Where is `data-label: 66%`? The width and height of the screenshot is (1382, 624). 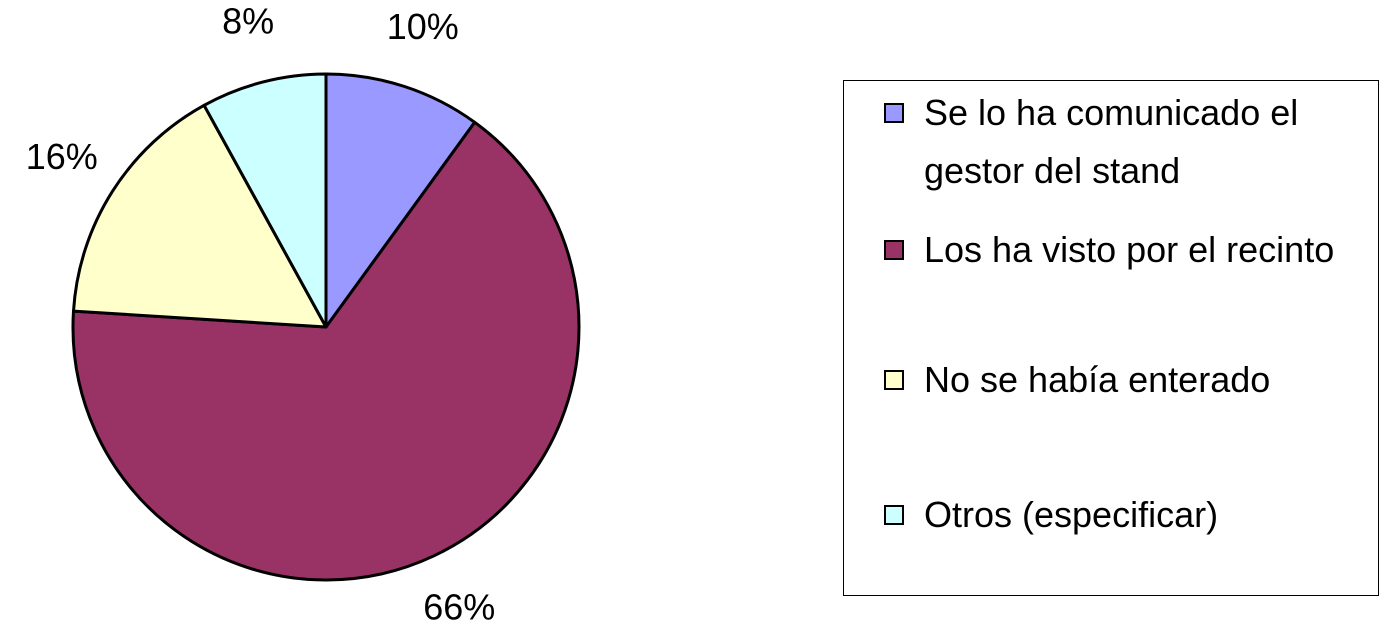 data-label: 66% is located at coordinates (459, 605).